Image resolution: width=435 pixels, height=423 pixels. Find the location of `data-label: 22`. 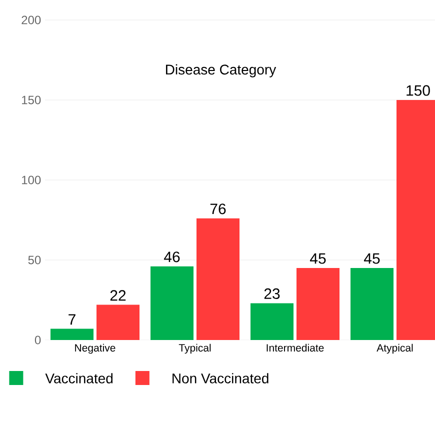

data-label: 22 is located at coordinates (118, 295).